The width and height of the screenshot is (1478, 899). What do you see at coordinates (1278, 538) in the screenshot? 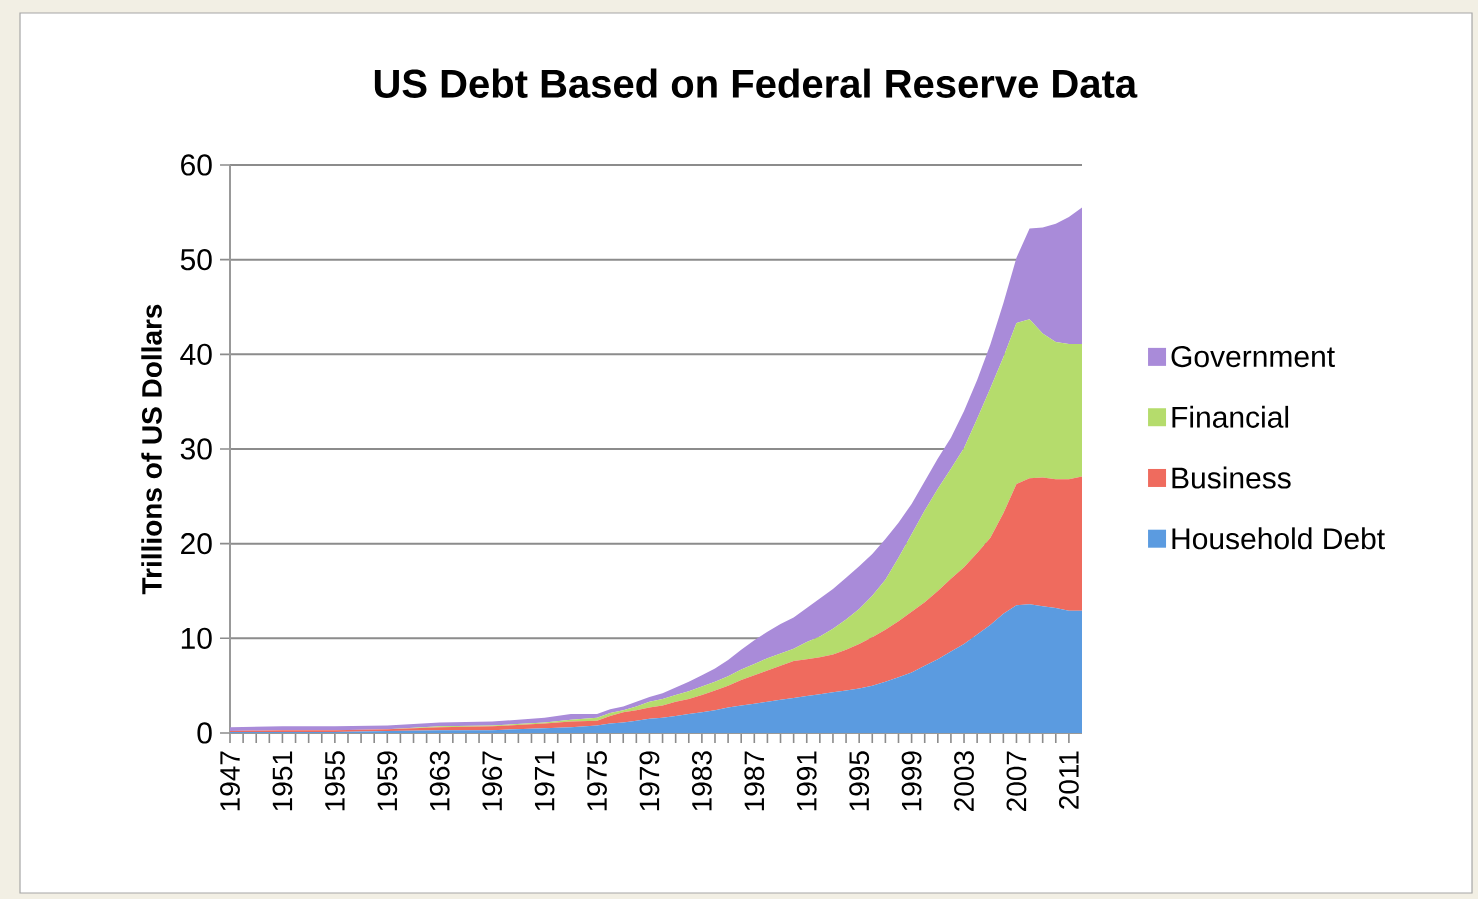
I see `legend-label: Household Debt` at bounding box center [1278, 538].